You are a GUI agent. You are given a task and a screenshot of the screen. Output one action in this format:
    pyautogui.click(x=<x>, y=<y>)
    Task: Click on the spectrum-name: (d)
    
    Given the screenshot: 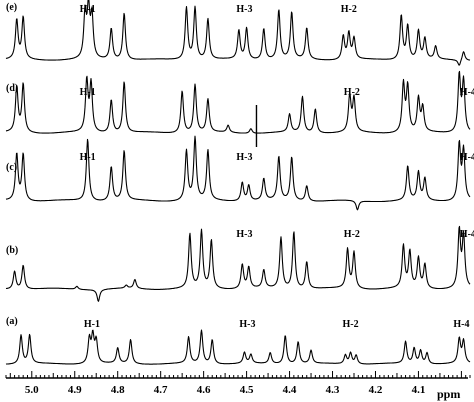 What is the action you would take?
    pyautogui.click(x=12, y=88)
    